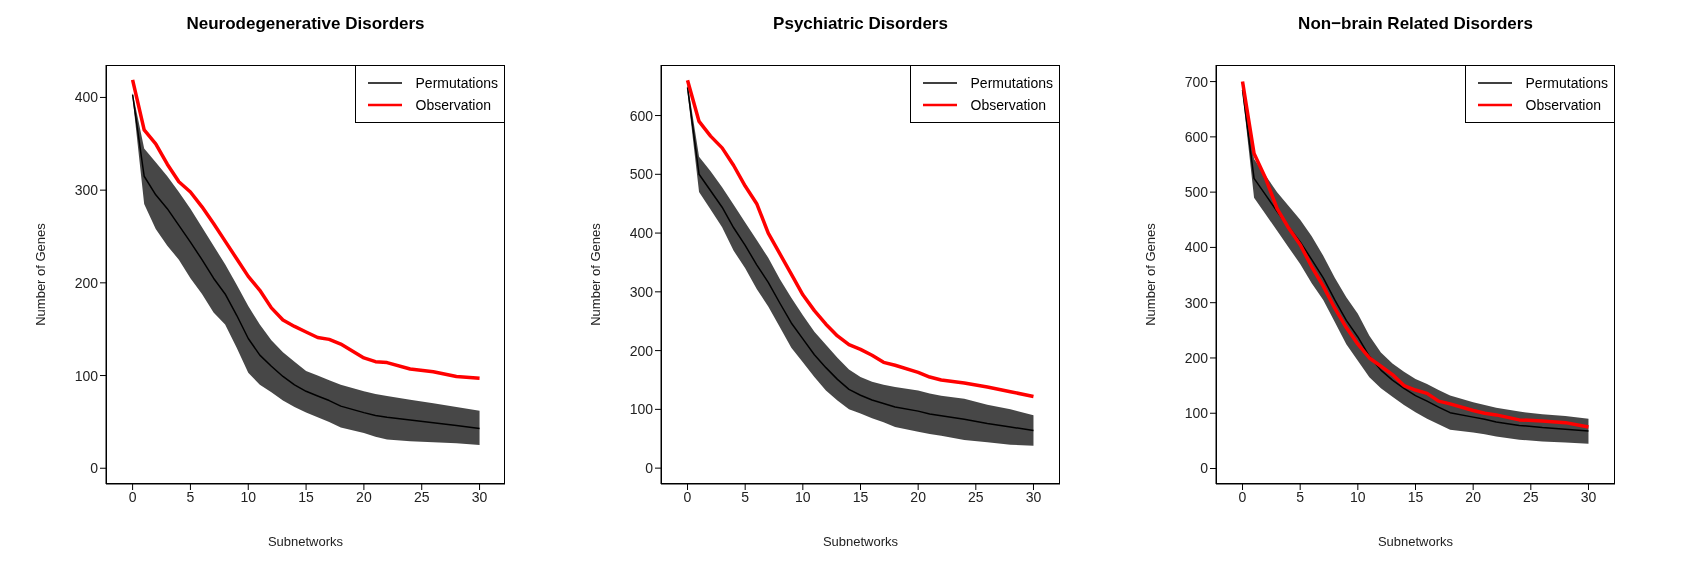 This screenshot has width=1694, height=566. Describe the element at coordinates (305, 24) in the screenshot. I see `chart-title: Neurodegenerative Disorders` at that location.